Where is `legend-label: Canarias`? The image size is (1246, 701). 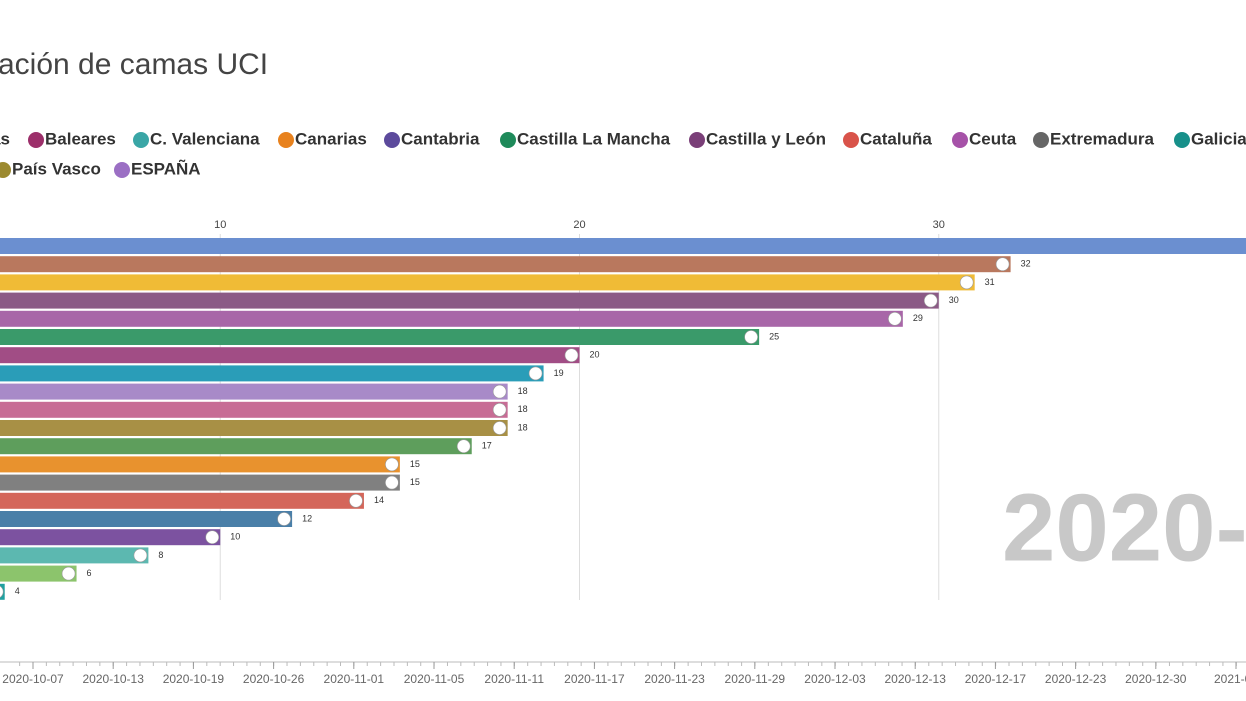
legend-label: Canarias is located at coordinates (331, 138).